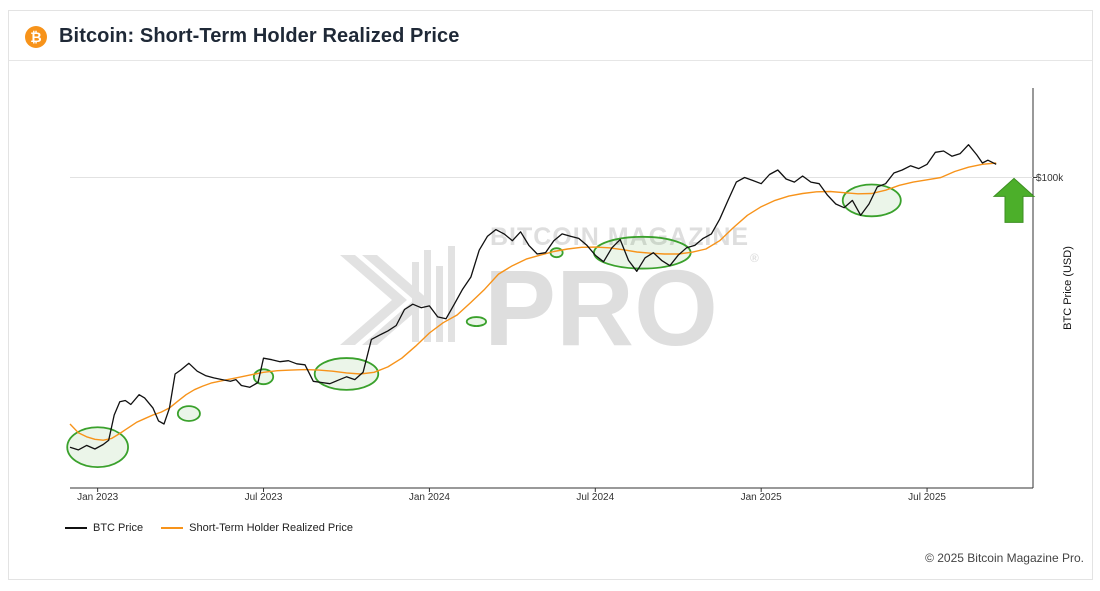  What do you see at coordinates (397, 295) in the screenshot?
I see `watermark-logo-icon` at bounding box center [397, 295].